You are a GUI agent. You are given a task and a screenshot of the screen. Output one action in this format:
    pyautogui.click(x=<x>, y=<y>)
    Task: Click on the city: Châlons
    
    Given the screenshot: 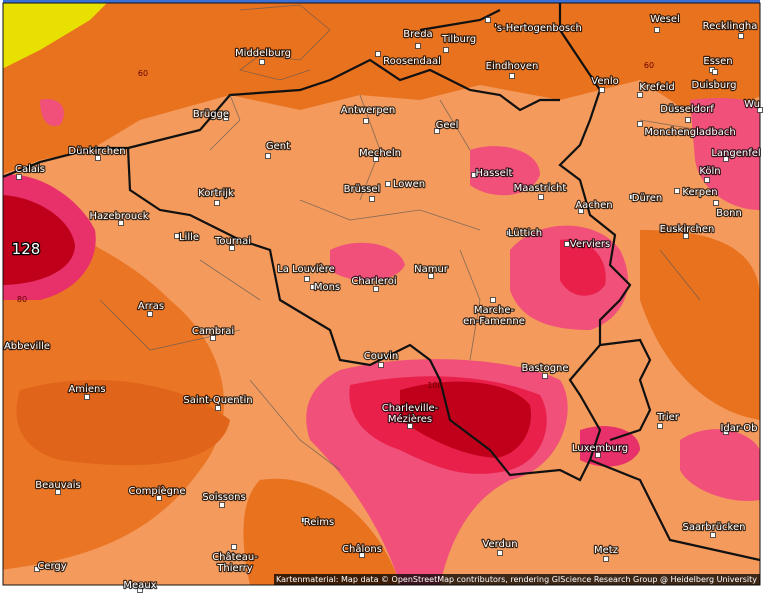 What is the action you would take?
    pyautogui.click(x=362, y=550)
    